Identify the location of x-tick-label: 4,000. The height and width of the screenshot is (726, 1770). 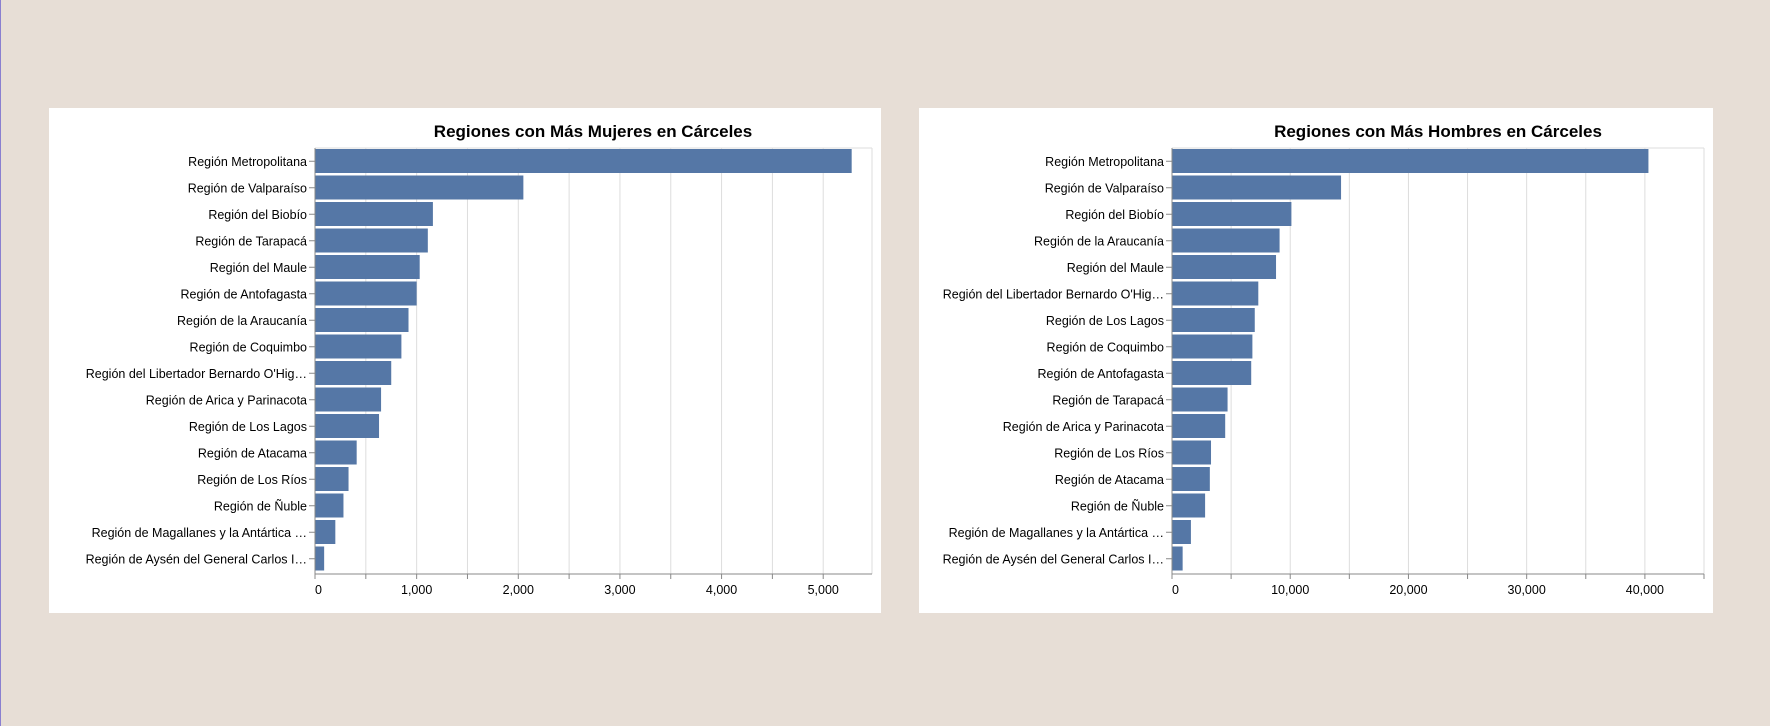
(721, 590).